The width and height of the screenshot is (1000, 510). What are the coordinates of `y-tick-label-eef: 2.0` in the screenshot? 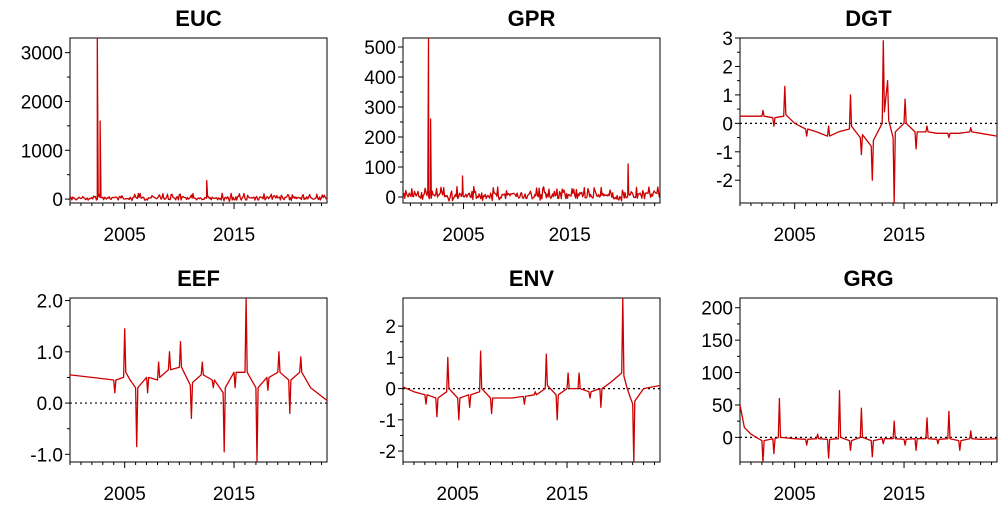 It's located at (50, 302).